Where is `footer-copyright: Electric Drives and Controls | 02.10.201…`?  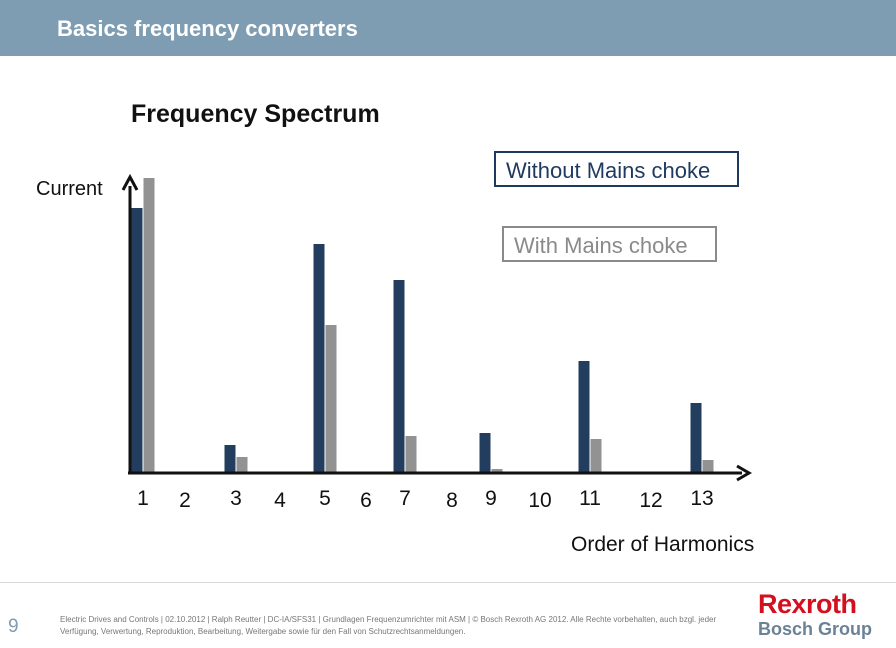
footer-copyright: Electric Drives and Controls | 02.10.201… is located at coordinates (388, 625).